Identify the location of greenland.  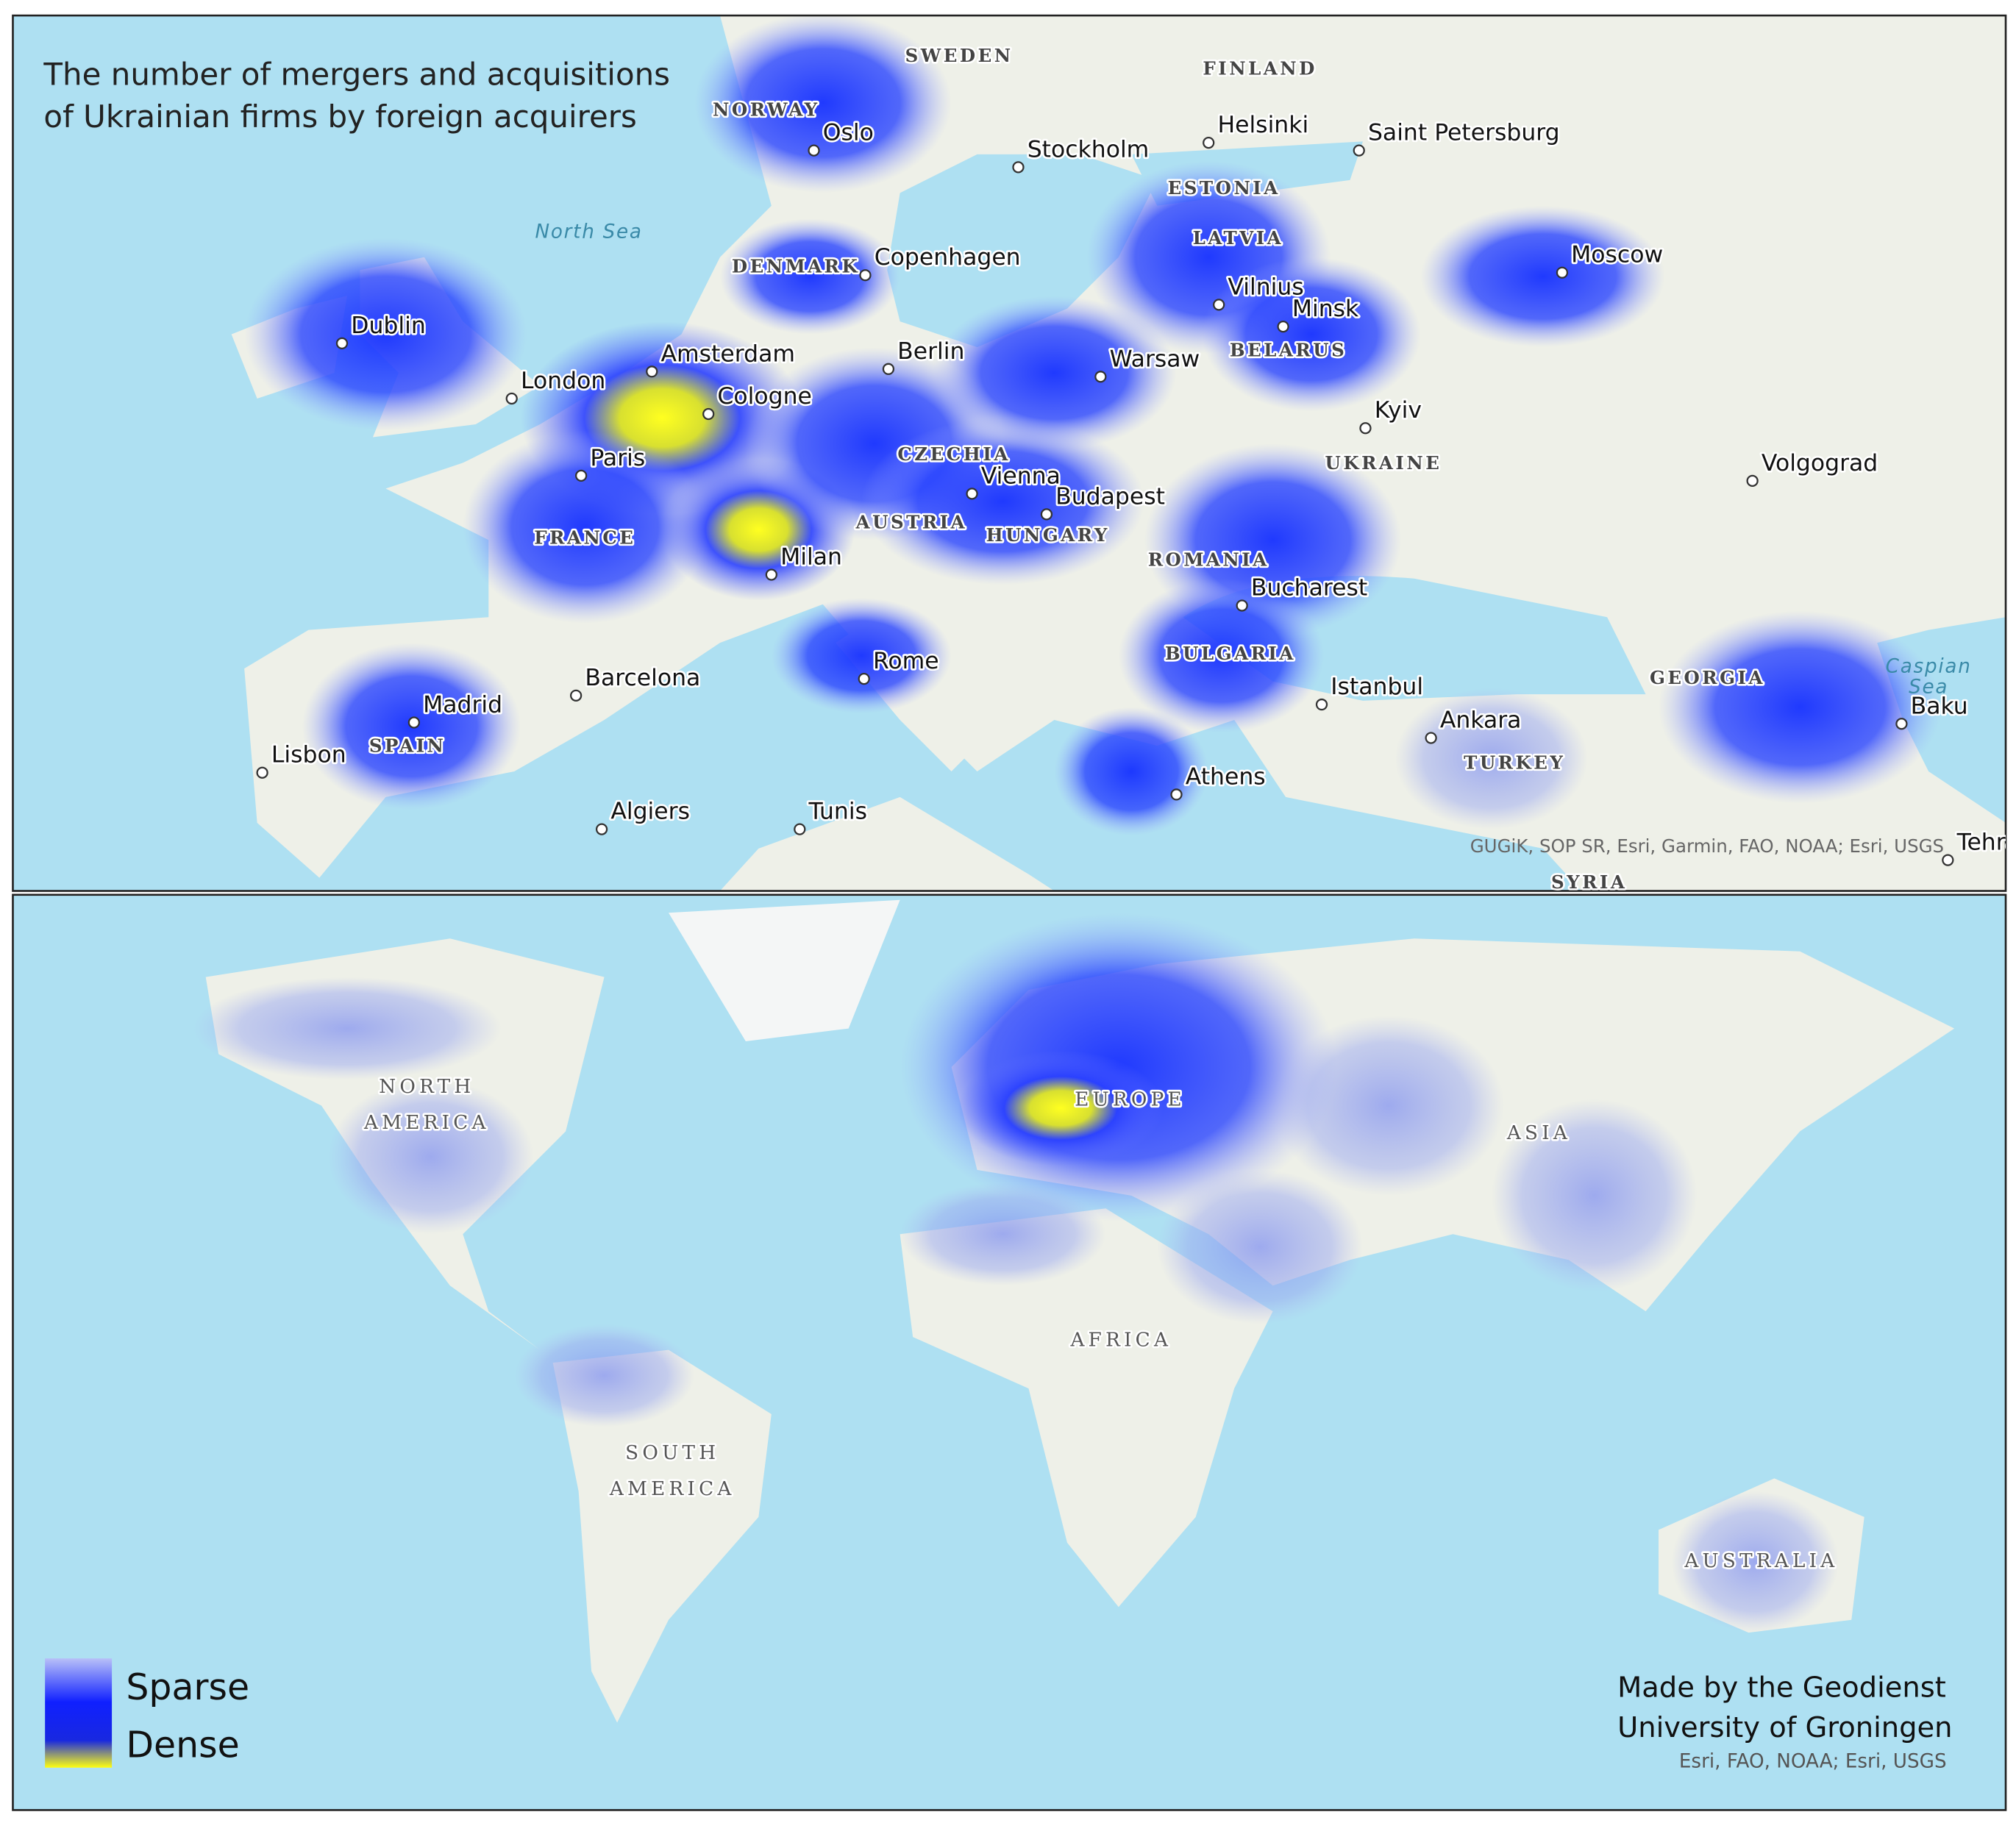
(784, 970).